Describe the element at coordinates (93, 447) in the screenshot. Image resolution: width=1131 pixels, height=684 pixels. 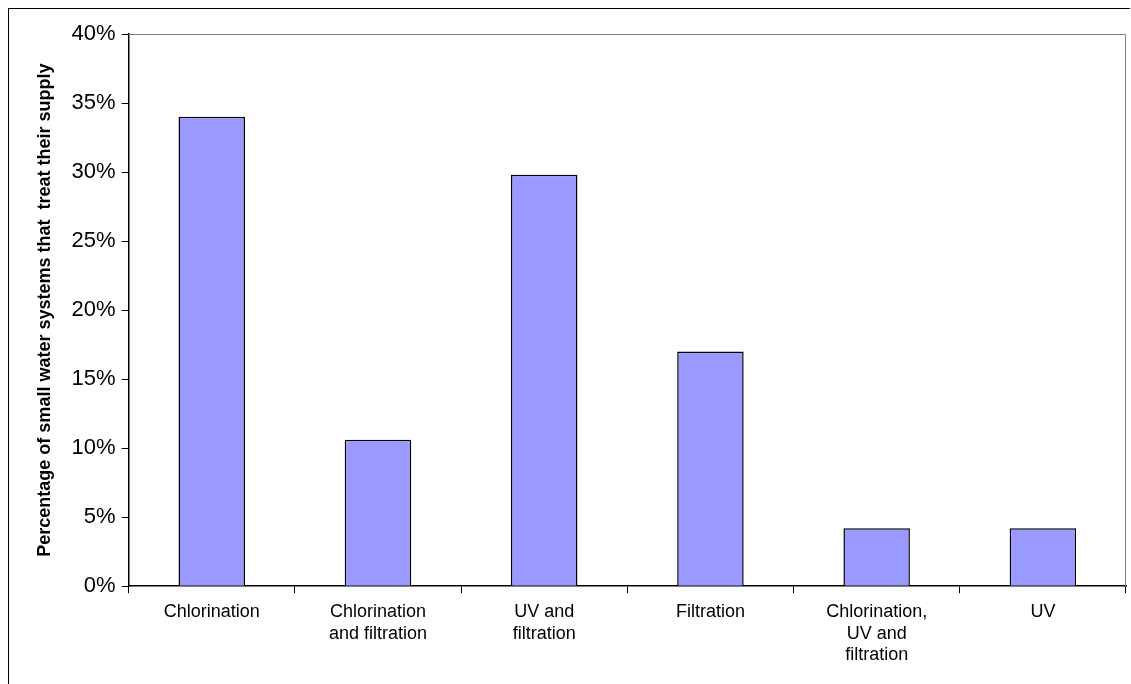
I see `y-tick-label: 10%` at that location.